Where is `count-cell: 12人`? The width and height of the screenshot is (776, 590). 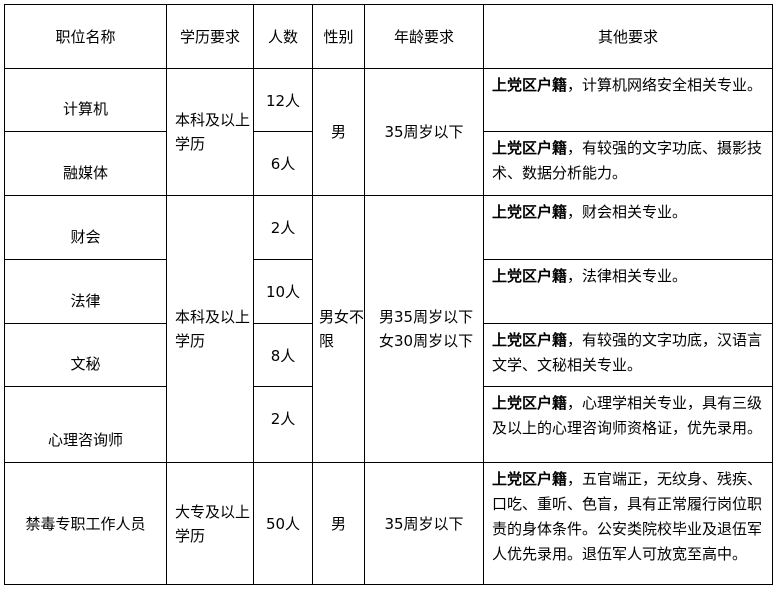
count-cell: 12人 is located at coordinates (283, 100).